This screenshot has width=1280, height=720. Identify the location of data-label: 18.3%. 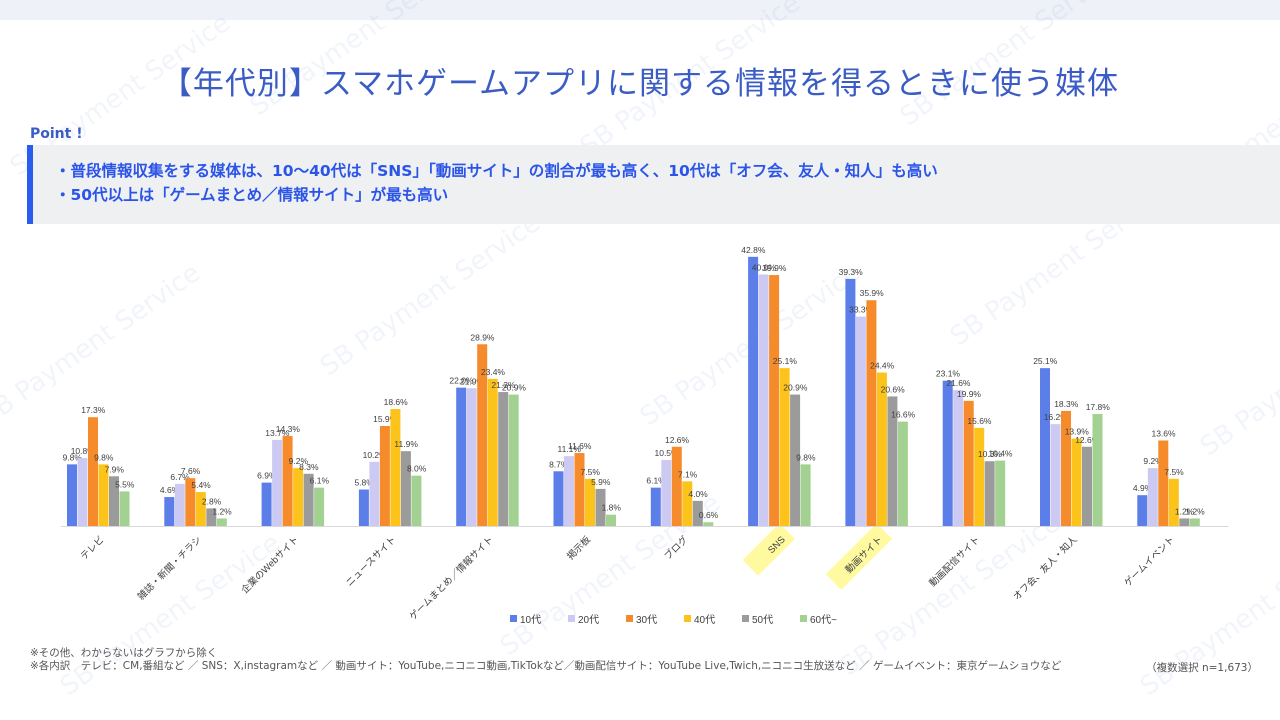
(1066, 404).